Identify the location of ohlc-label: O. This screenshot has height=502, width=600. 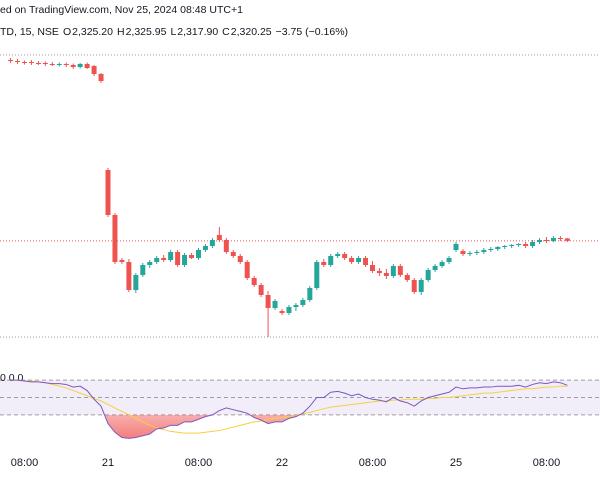
(67, 32).